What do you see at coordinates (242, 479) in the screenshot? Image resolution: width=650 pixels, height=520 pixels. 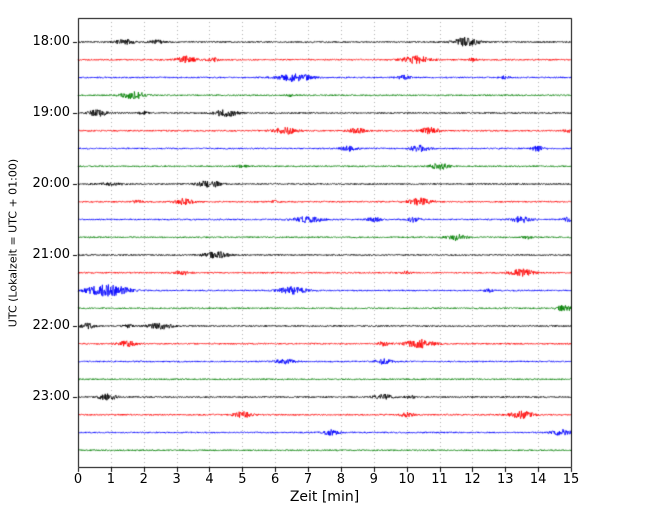 I see `x-tick-label: 5` at bounding box center [242, 479].